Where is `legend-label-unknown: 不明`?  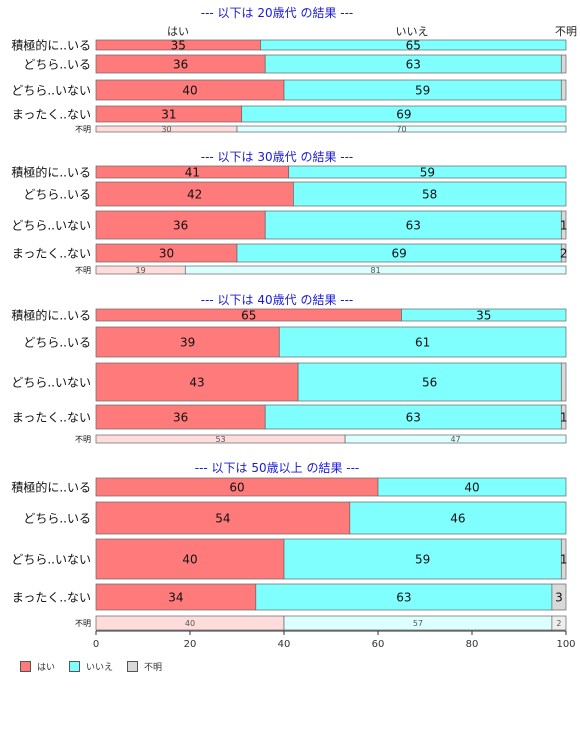
legend-label-unknown: 不明 is located at coordinates (153, 668).